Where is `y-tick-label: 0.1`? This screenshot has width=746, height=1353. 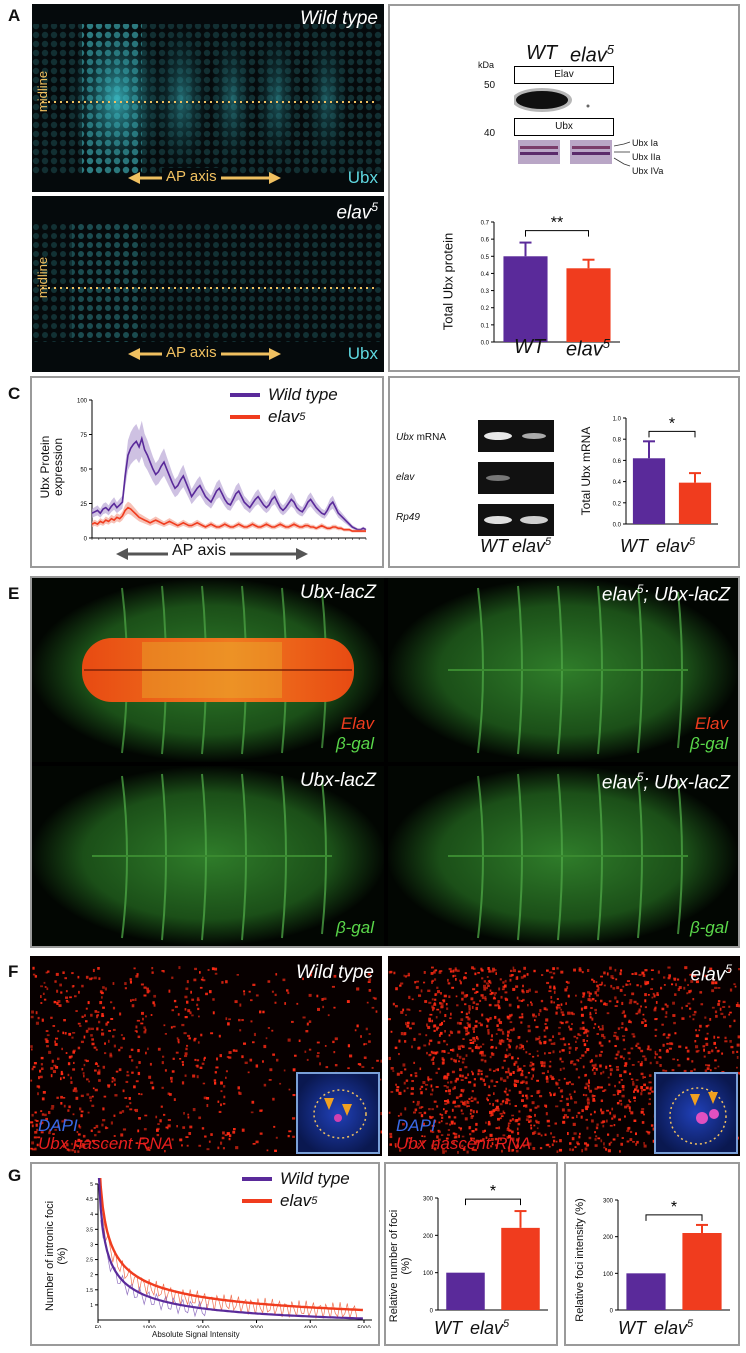 y-tick-label: 0.1 is located at coordinates (485, 326).